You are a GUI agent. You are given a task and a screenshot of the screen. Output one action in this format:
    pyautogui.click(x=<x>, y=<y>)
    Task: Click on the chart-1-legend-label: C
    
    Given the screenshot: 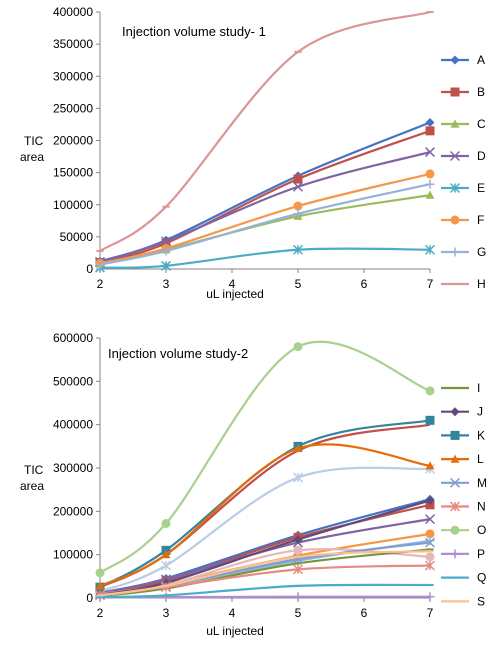 What is the action you would take?
    pyautogui.click(x=481, y=124)
    